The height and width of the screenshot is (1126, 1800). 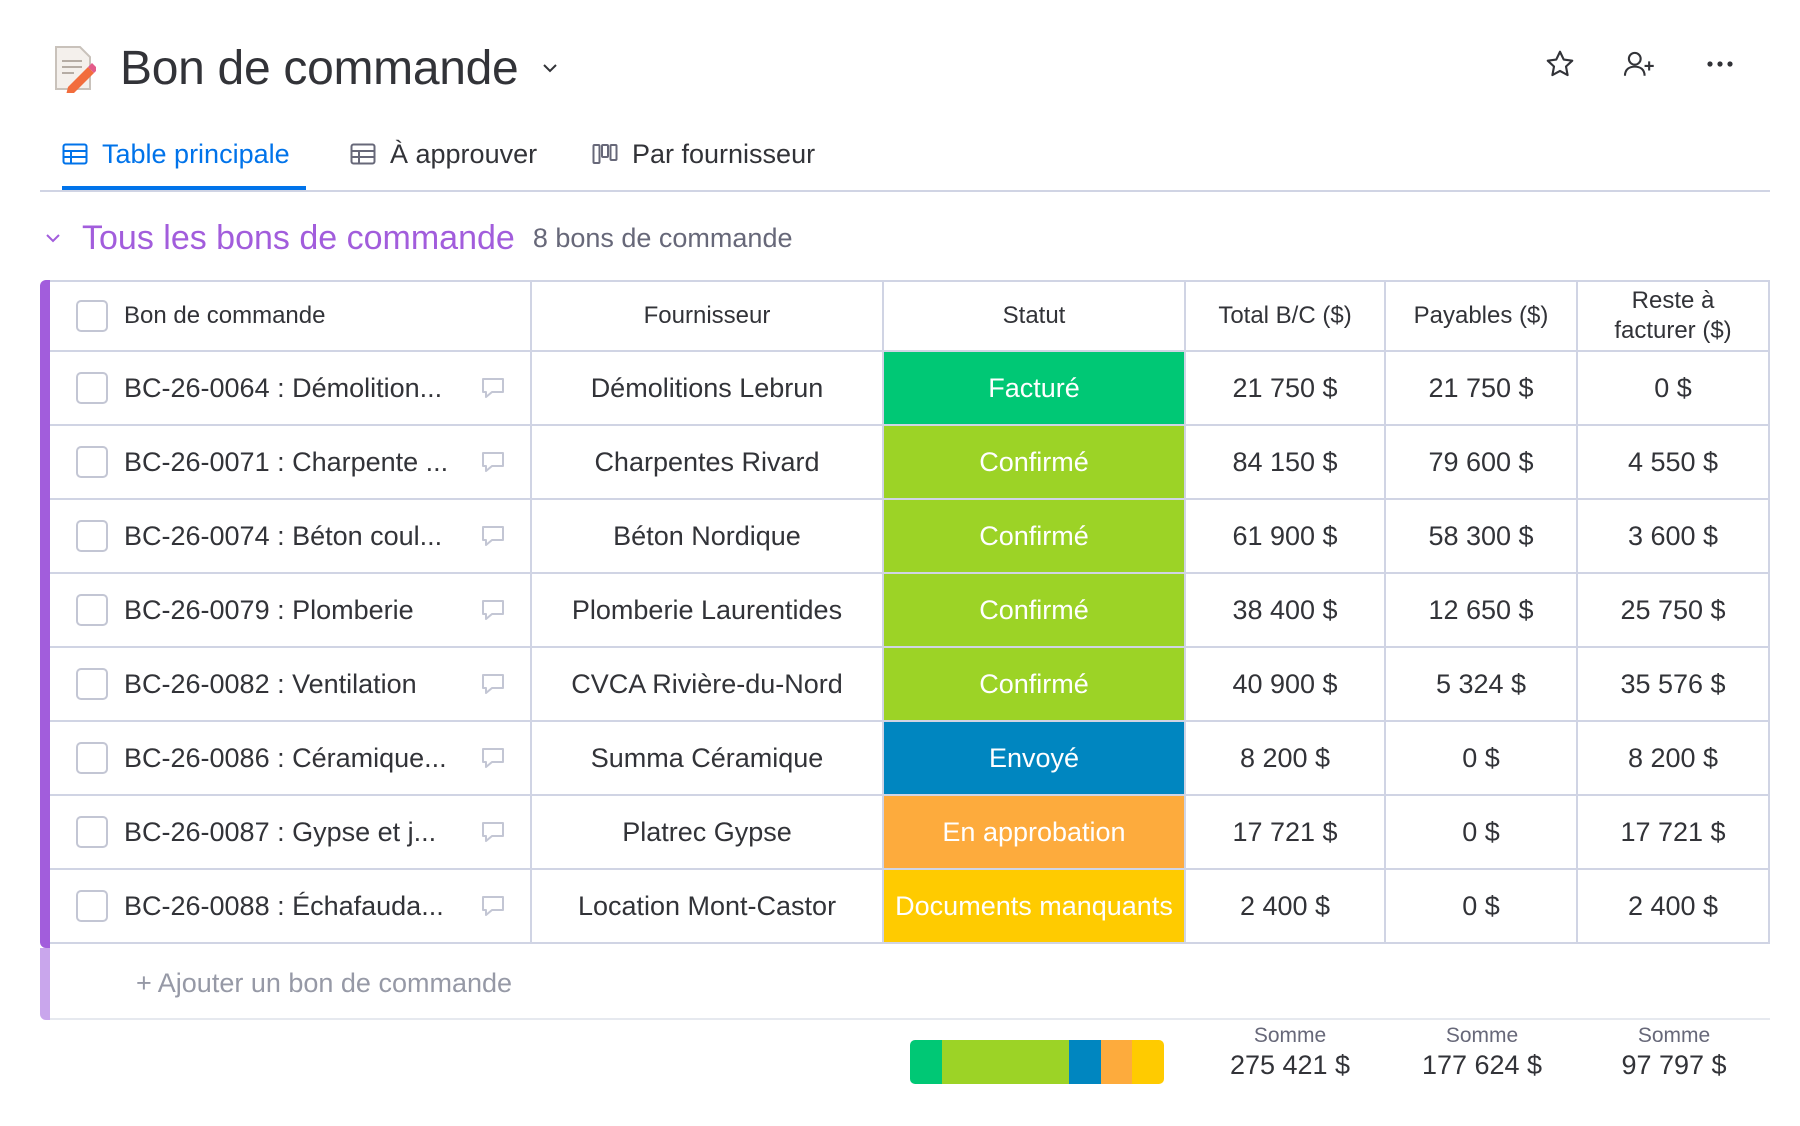 I want to click on total-cell: 21 750 $, so click(x=1286, y=388).